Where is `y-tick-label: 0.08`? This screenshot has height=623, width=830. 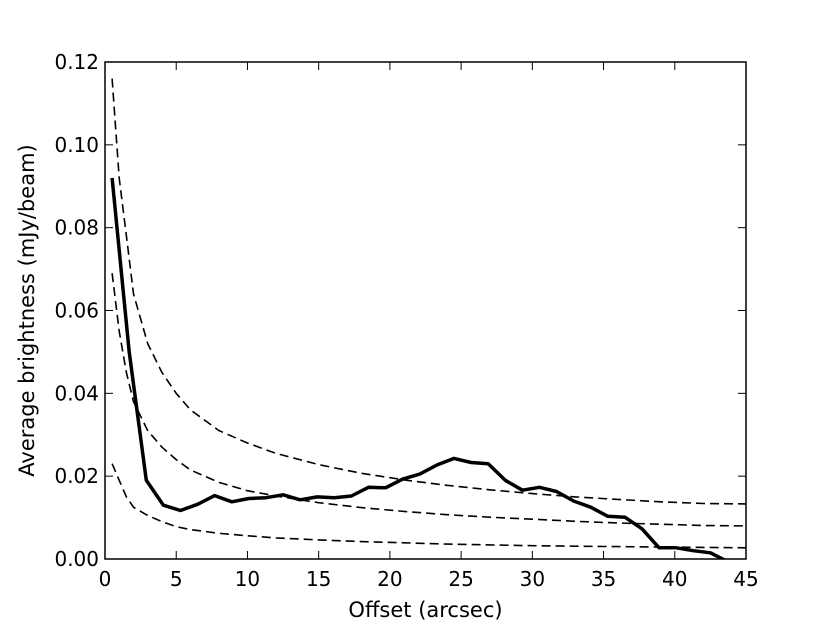 y-tick-label: 0.08 is located at coordinates (76, 228).